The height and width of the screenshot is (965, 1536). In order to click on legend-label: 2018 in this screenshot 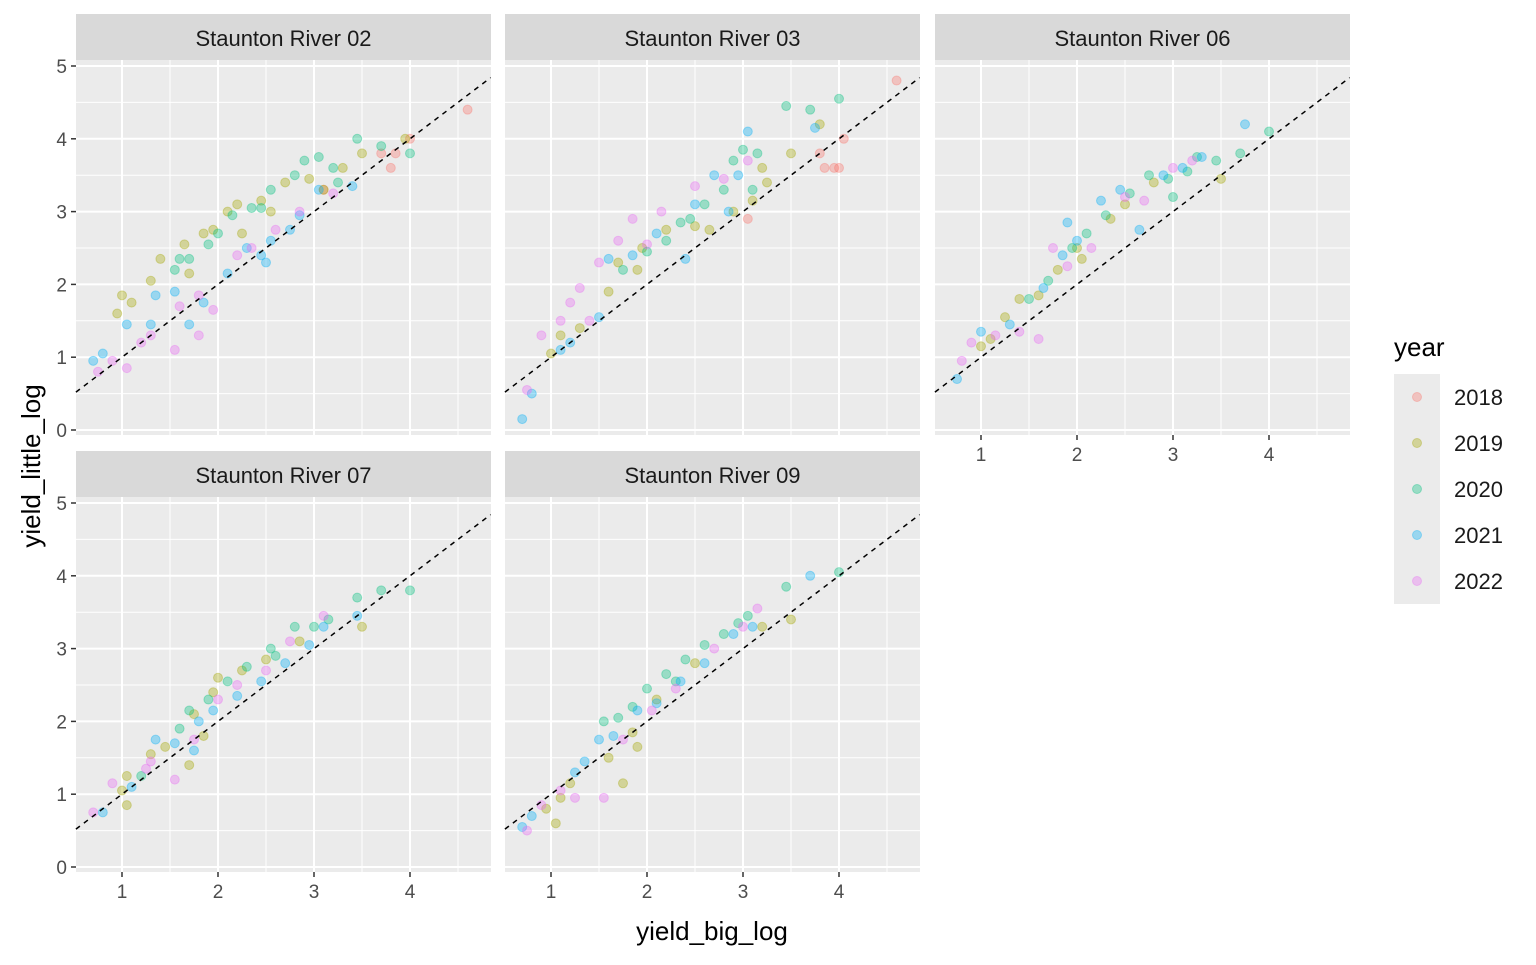, I will do `click(1478, 397)`.